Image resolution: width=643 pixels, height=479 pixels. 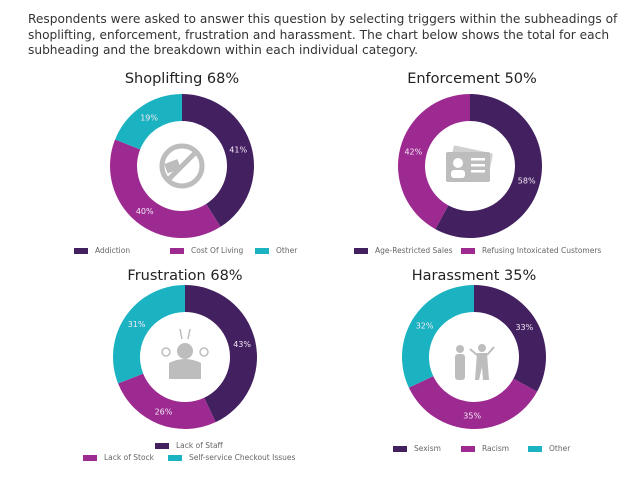 I want to click on legend-label: Racism, so click(x=496, y=448).